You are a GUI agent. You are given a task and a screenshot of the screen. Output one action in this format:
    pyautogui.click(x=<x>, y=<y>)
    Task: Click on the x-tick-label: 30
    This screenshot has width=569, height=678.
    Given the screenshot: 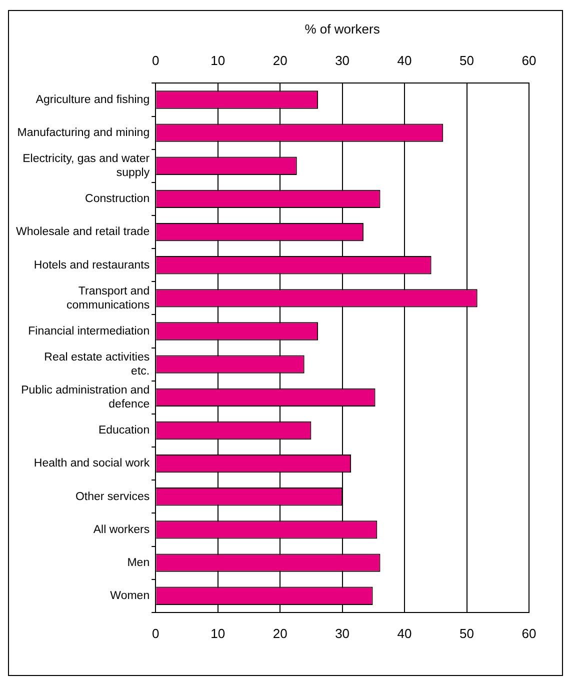 What is the action you would take?
    pyautogui.click(x=342, y=633)
    